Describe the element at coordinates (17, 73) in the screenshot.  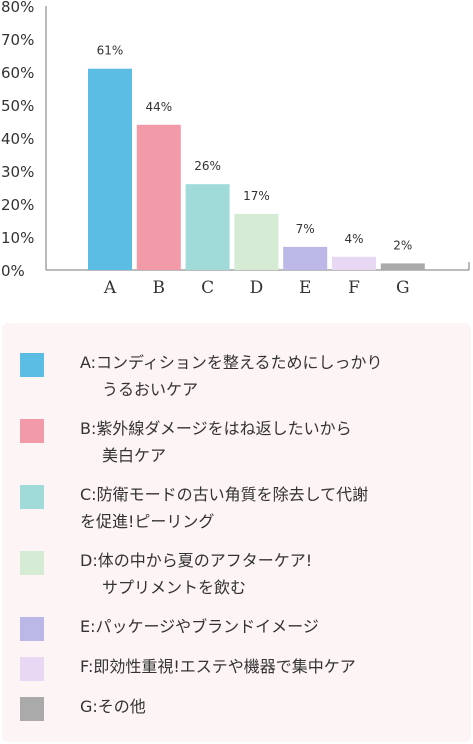
I see `y-tick-label: 60%` at that location.